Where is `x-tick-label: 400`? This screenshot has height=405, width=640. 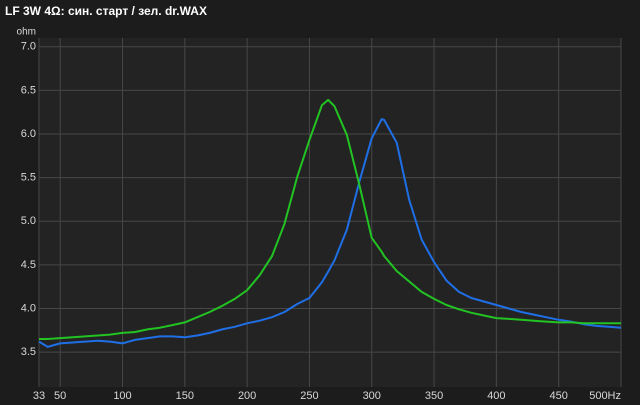 x-tick-label: 400 is located at coordinates (496, 396).